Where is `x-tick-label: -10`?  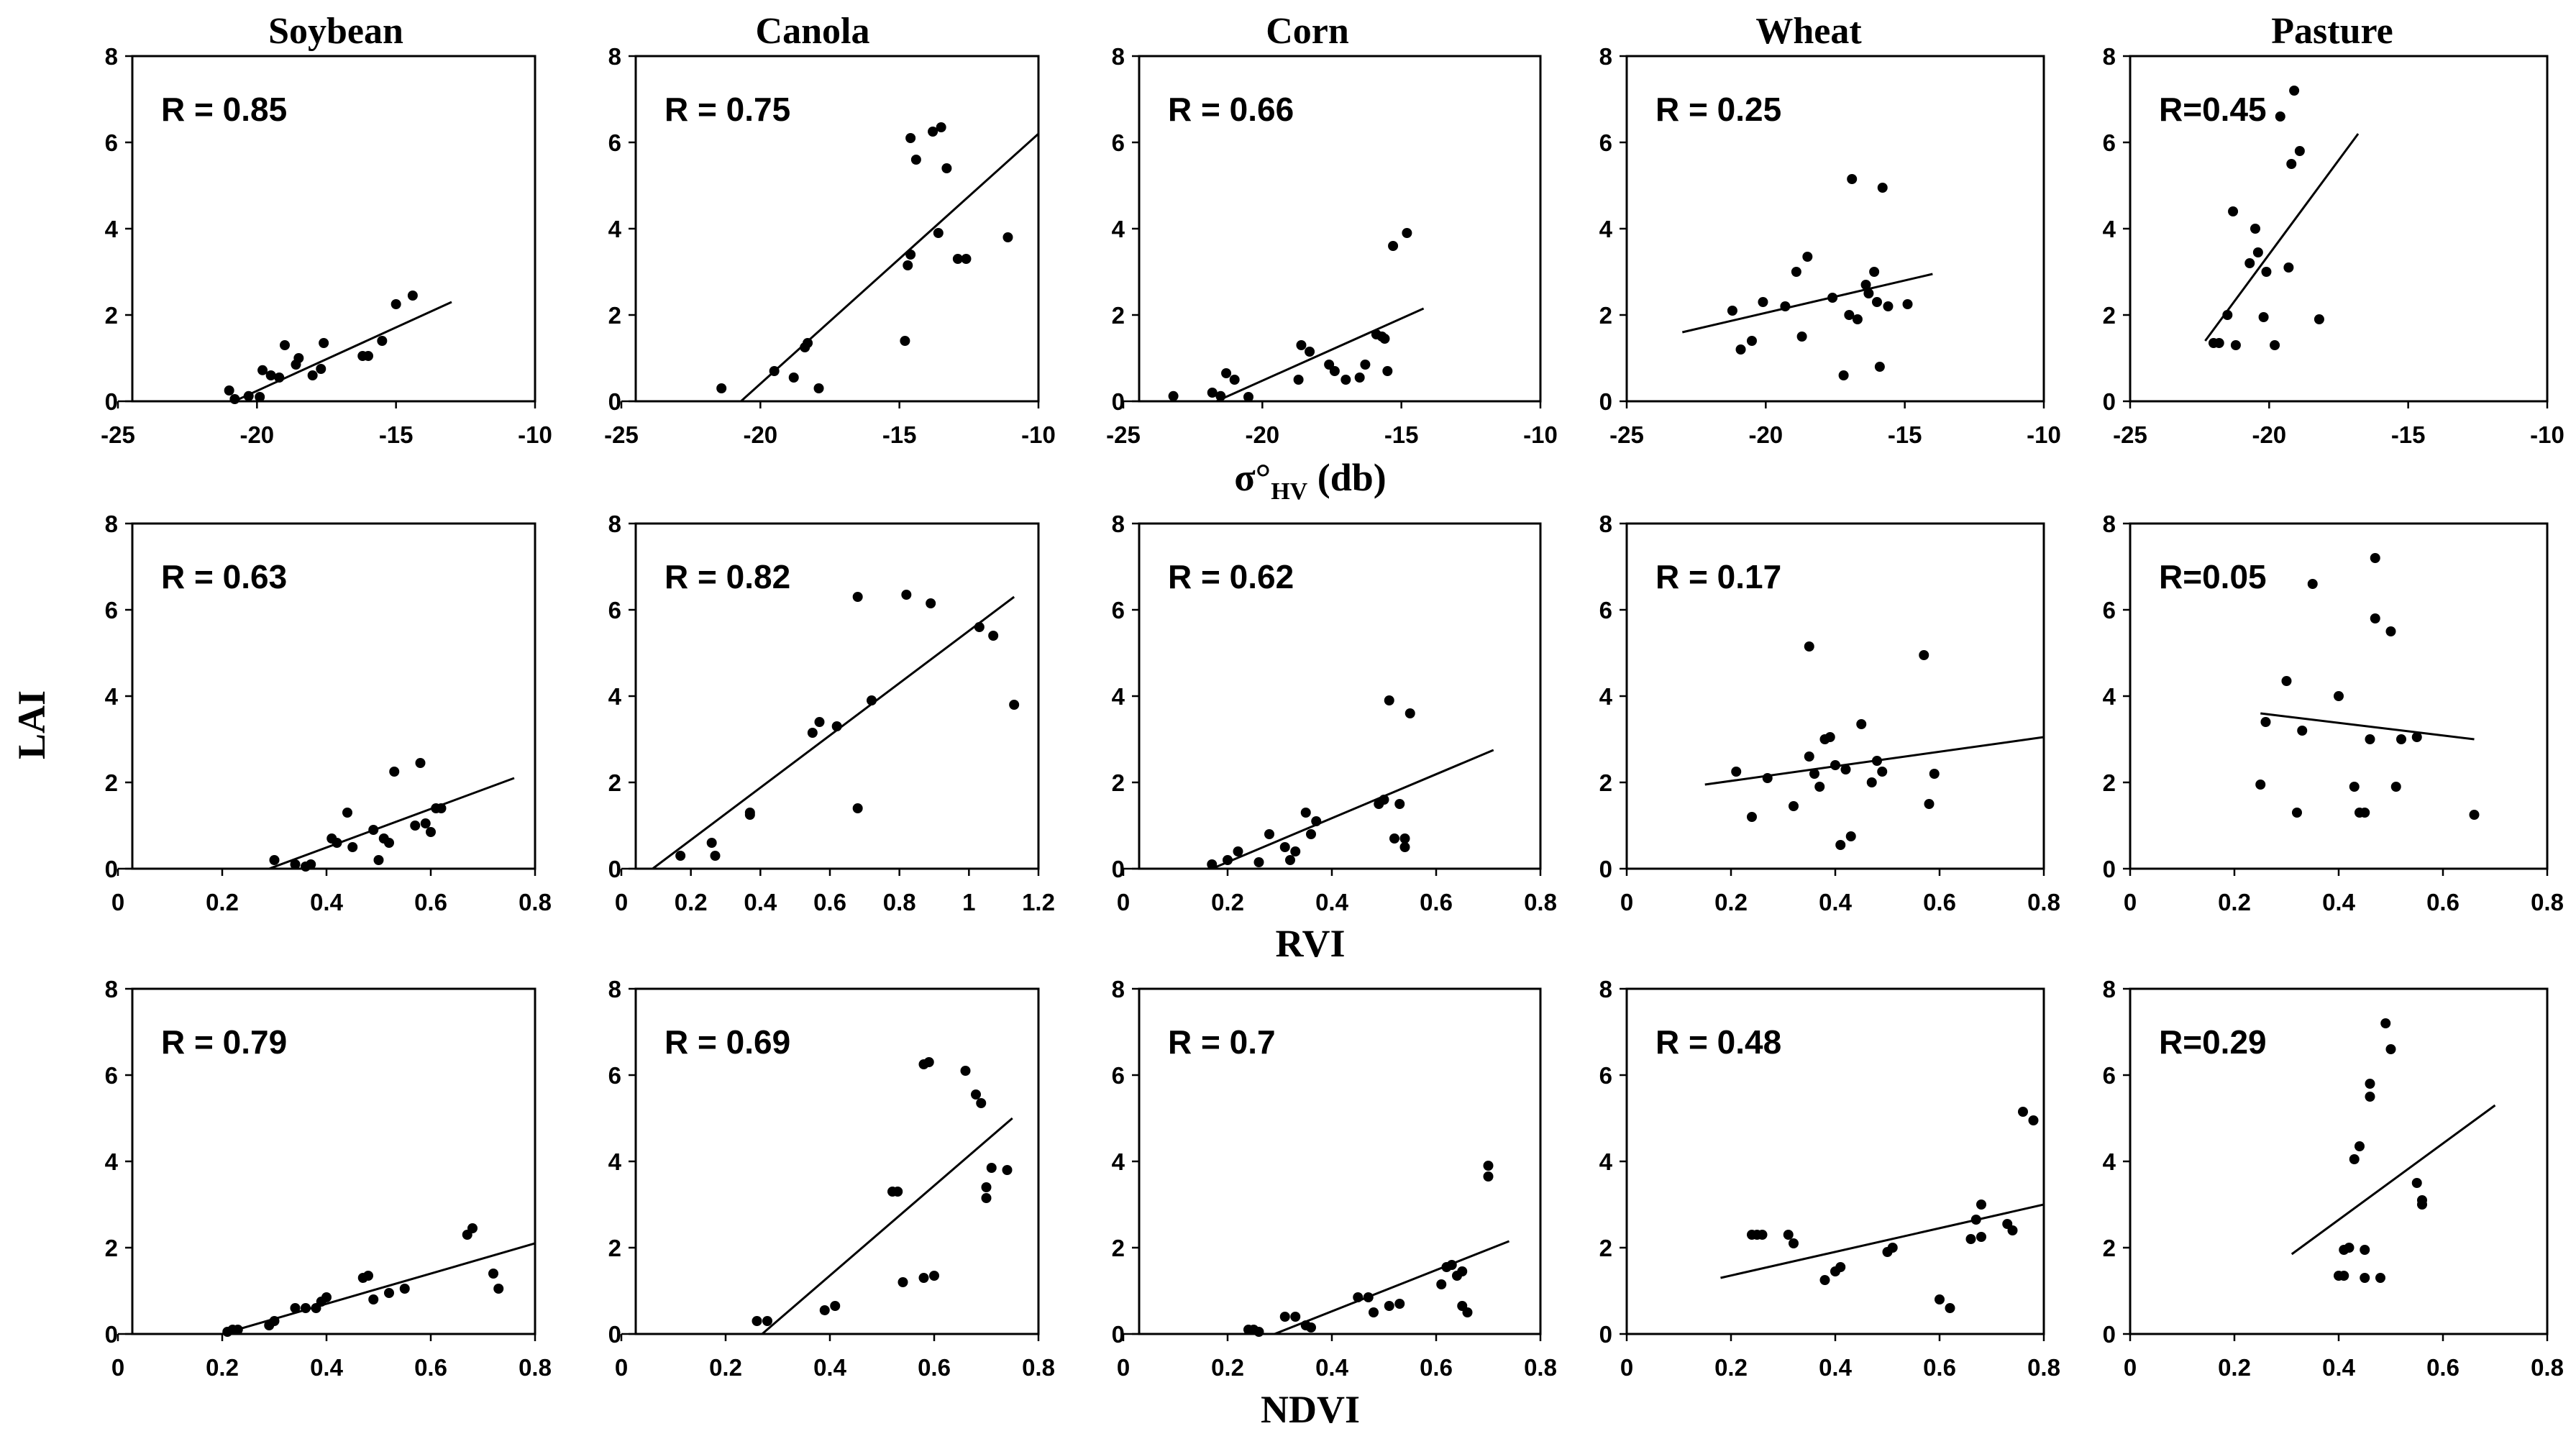
x-tick-label: -10 is located at coordinates (1541, 434).